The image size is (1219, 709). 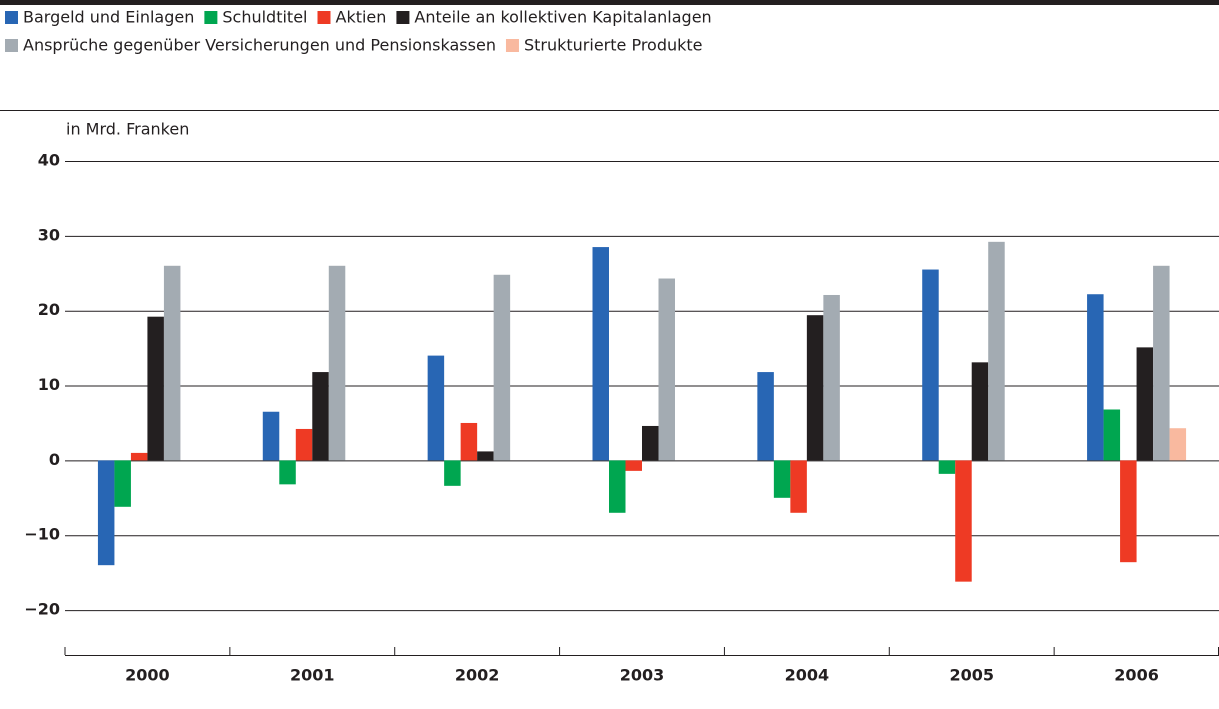 What do you see at coordinates (108, 17) in the screenshot?
I see `legend-label: Bargeld und Einlagen` at bounding box center [108, 17].